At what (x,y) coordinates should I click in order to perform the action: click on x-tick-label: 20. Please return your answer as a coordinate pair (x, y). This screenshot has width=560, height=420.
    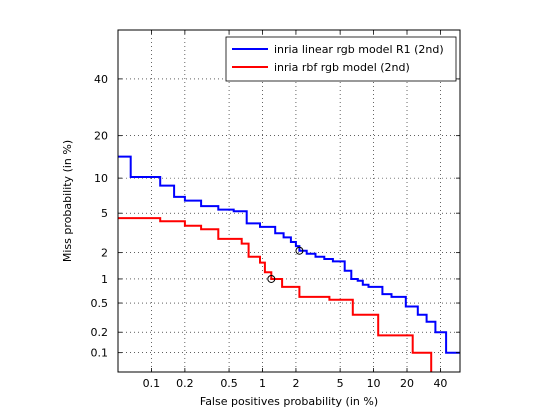
    Looking at the image, I should click on (407, 383).